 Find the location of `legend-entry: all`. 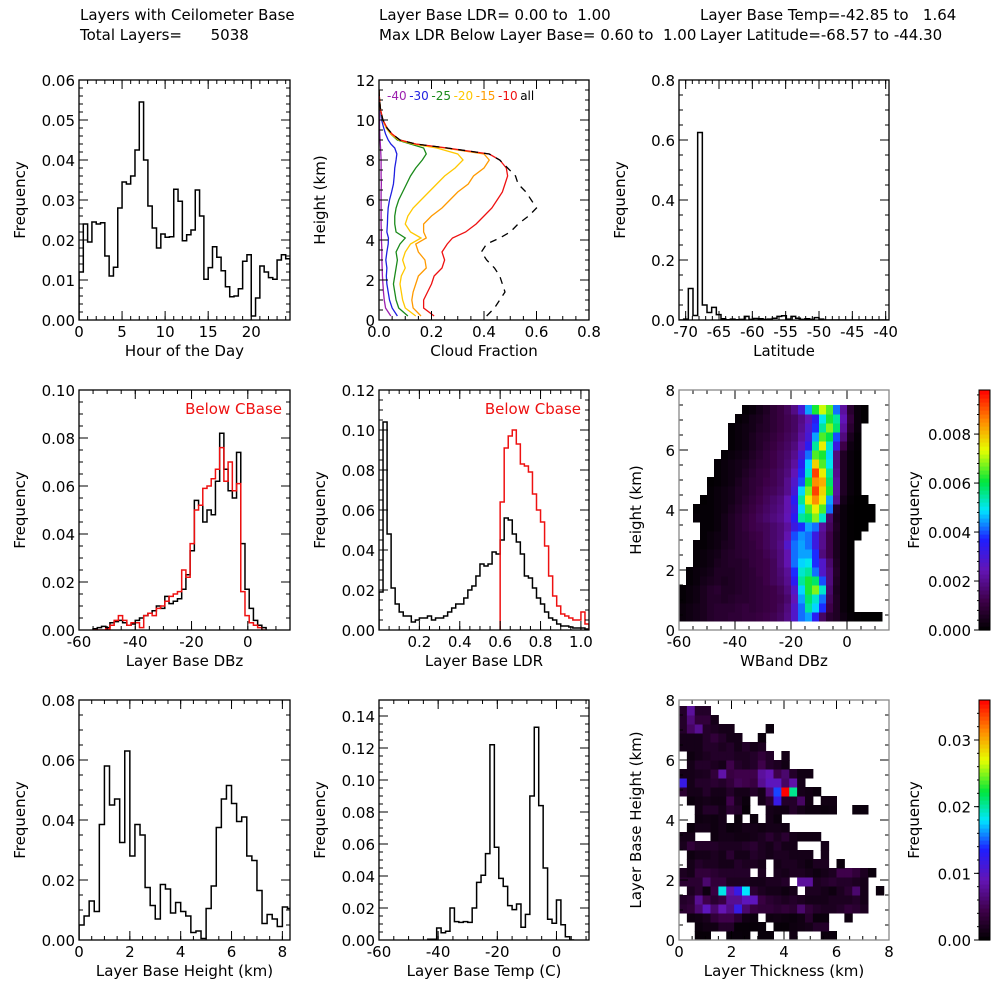

legend-entry: all is located at coordinates (527, 96).